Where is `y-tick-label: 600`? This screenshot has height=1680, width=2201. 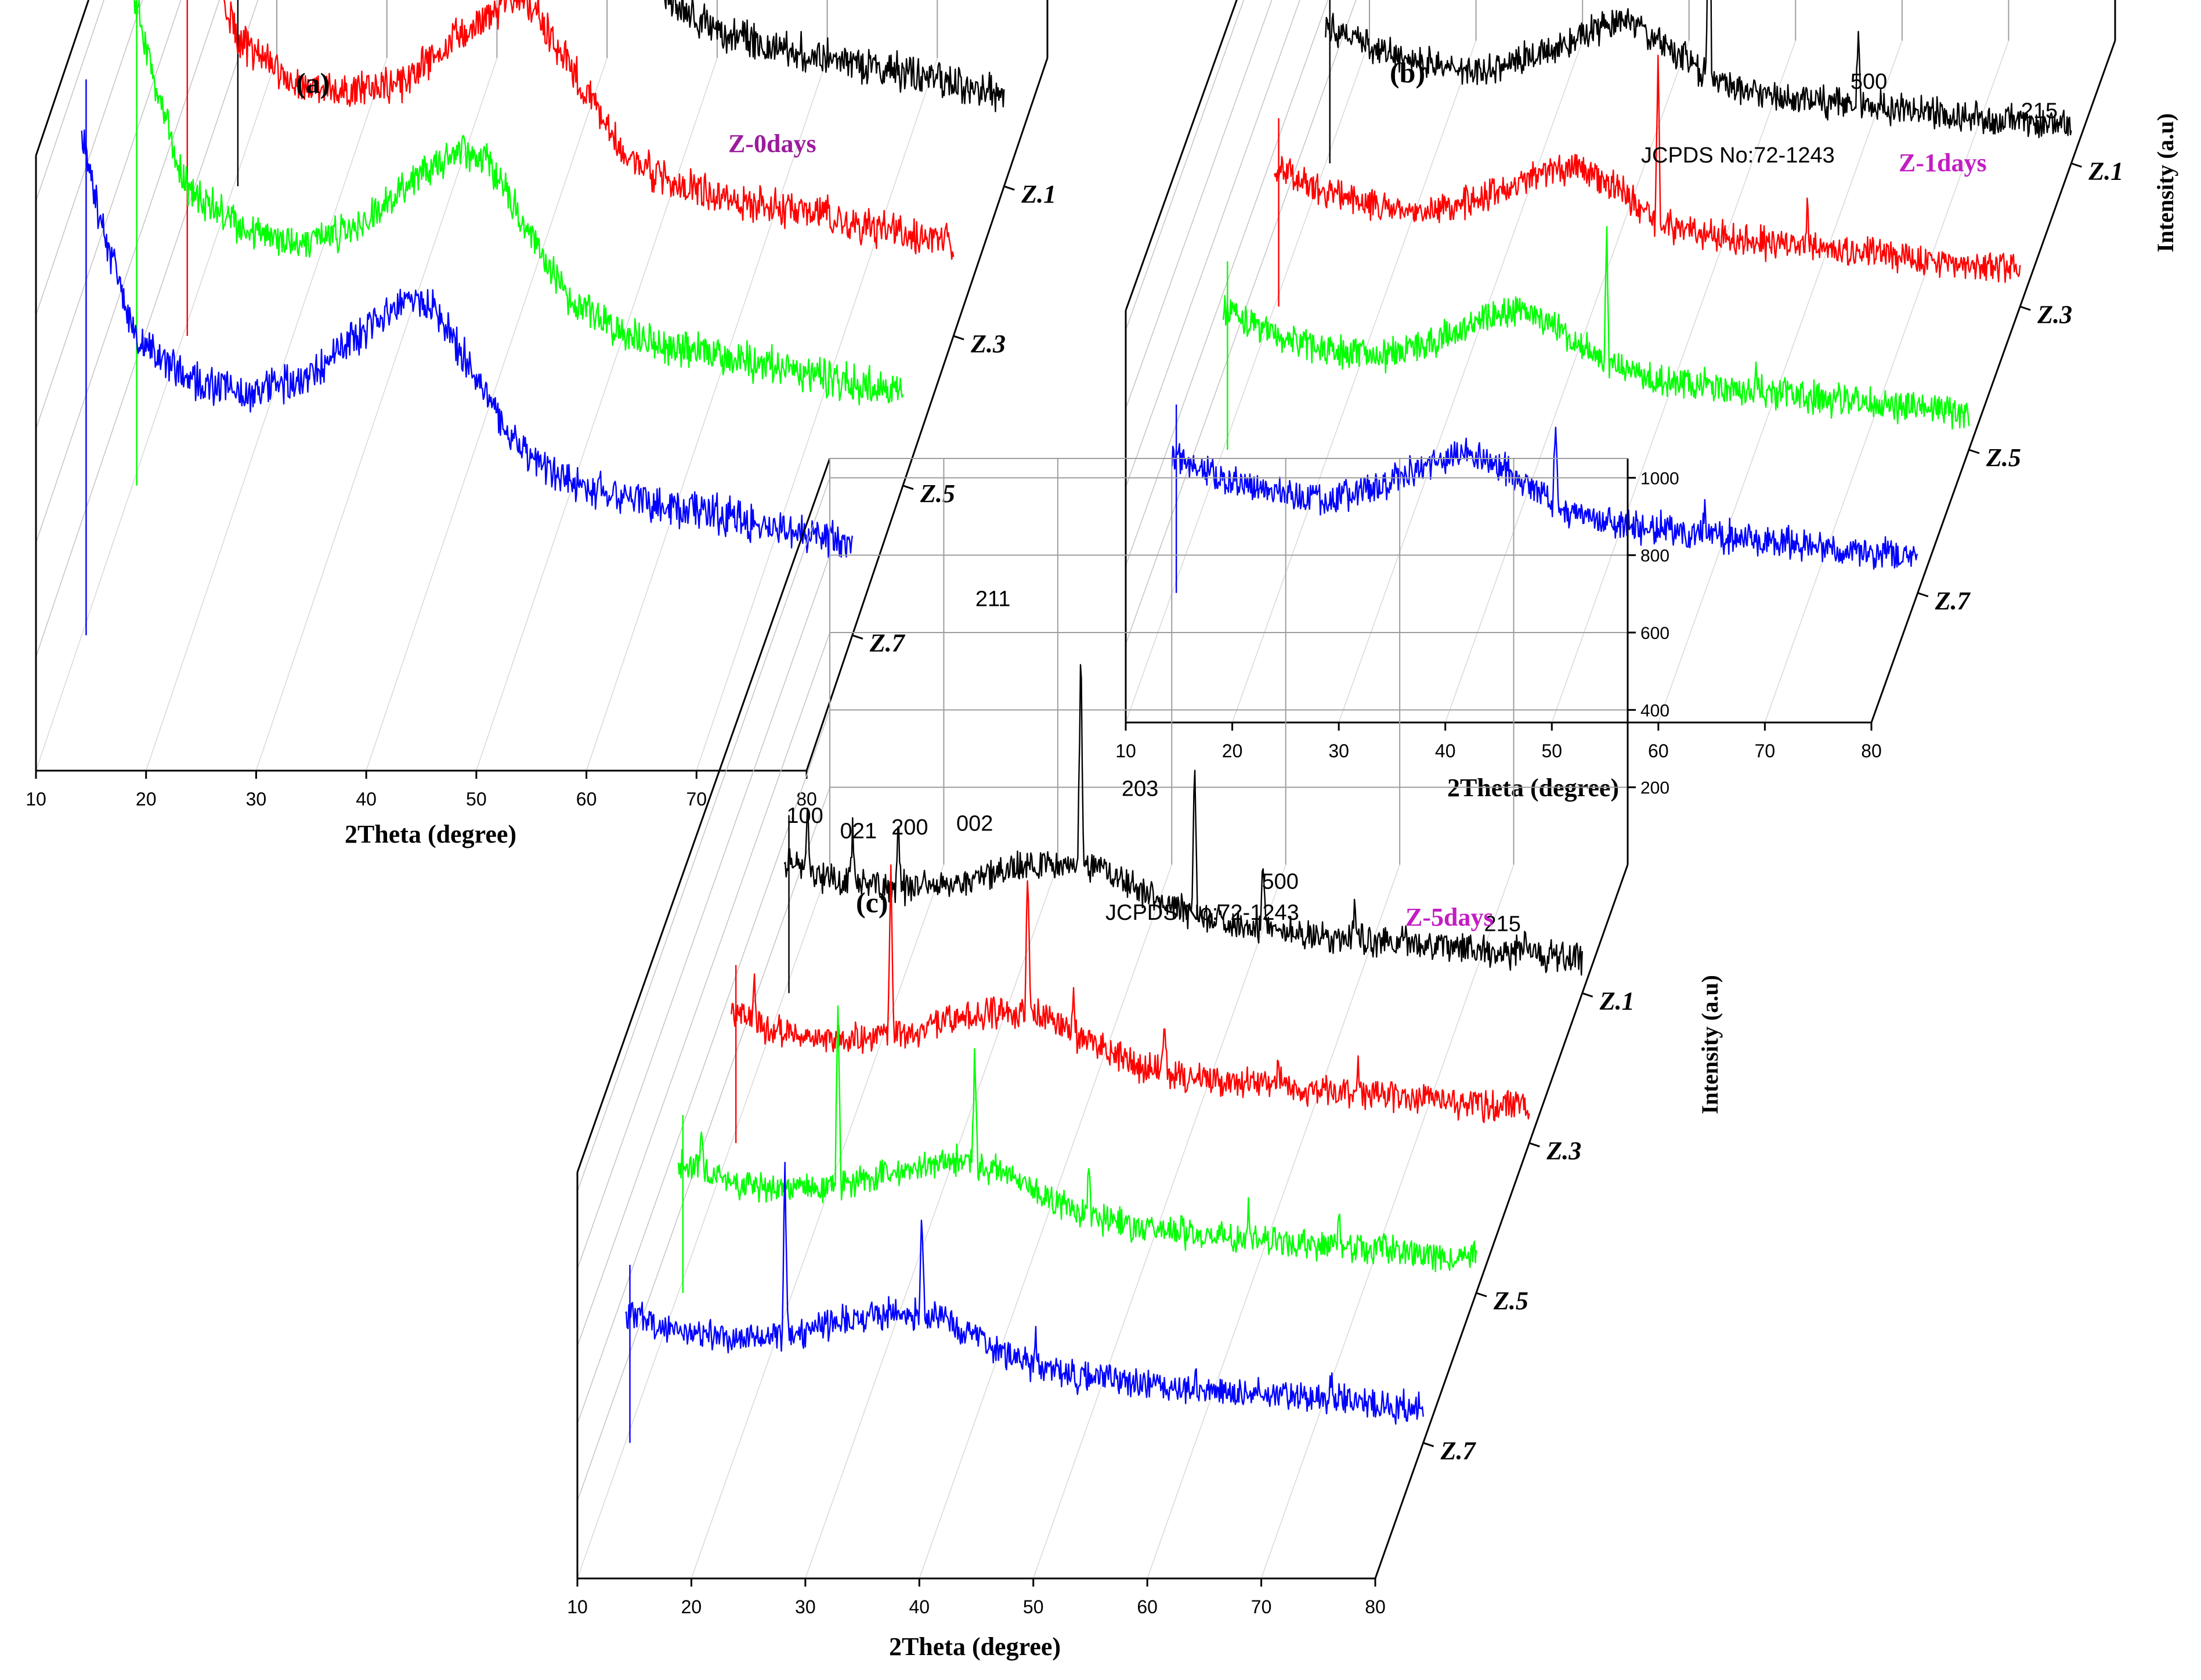
y-tick-label: 600 is located at coordinates (1654, 633).